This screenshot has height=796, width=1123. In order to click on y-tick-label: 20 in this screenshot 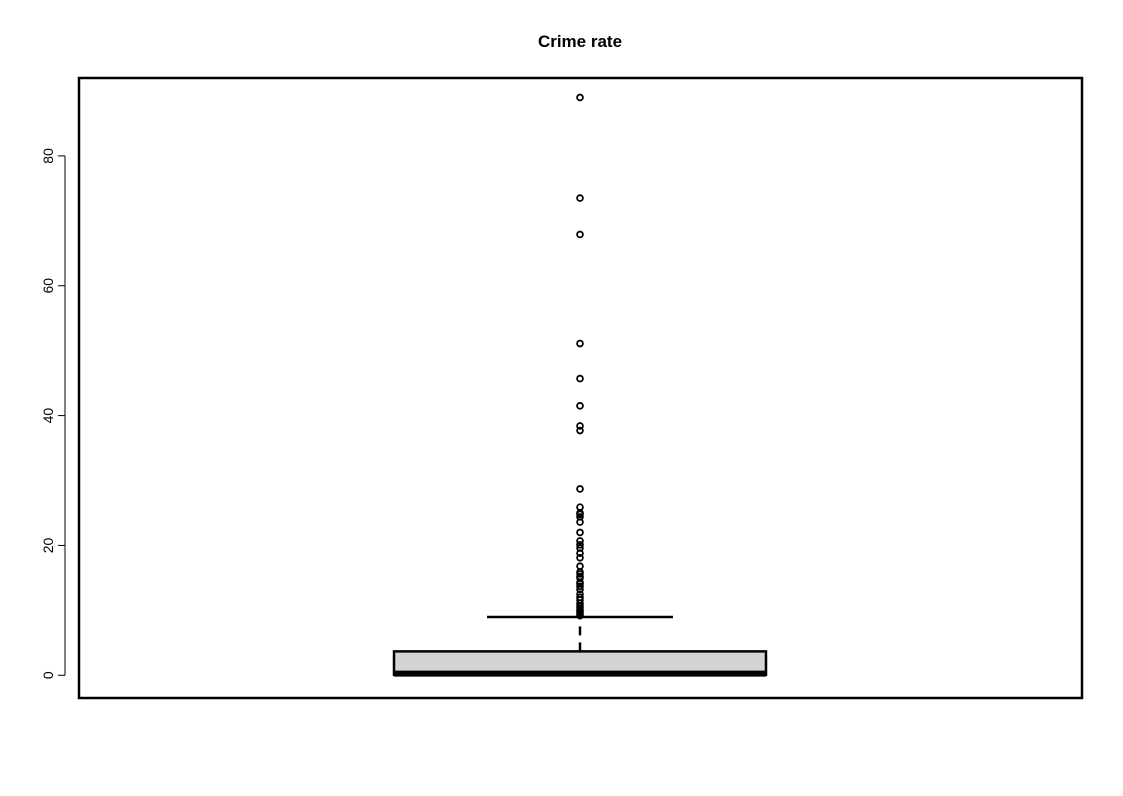, I will do `click(48, 545)`.